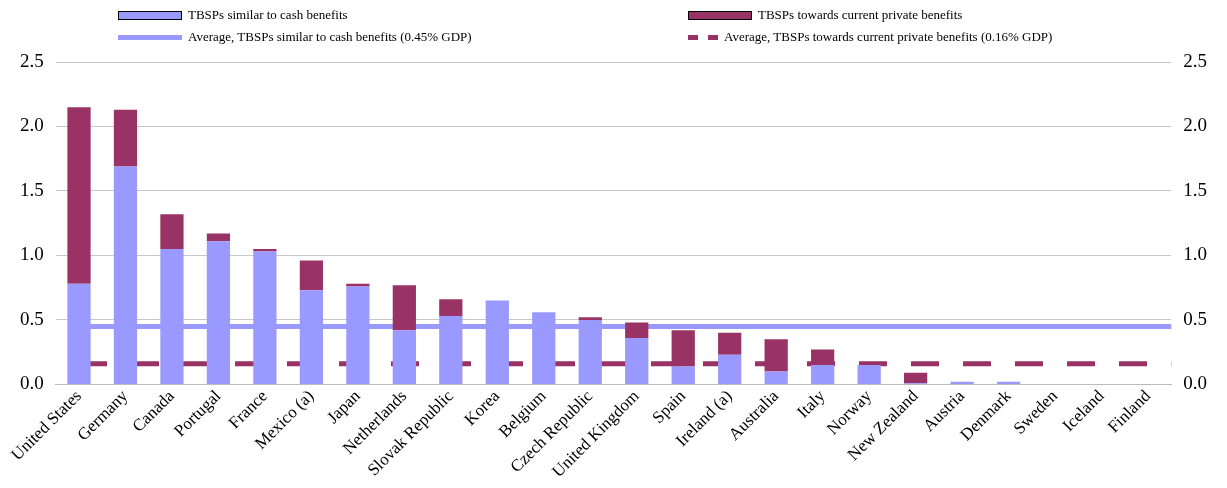 The image size is (1227, 488). I want to click on y2-tick-label: 0.0, so click(1195, 383).